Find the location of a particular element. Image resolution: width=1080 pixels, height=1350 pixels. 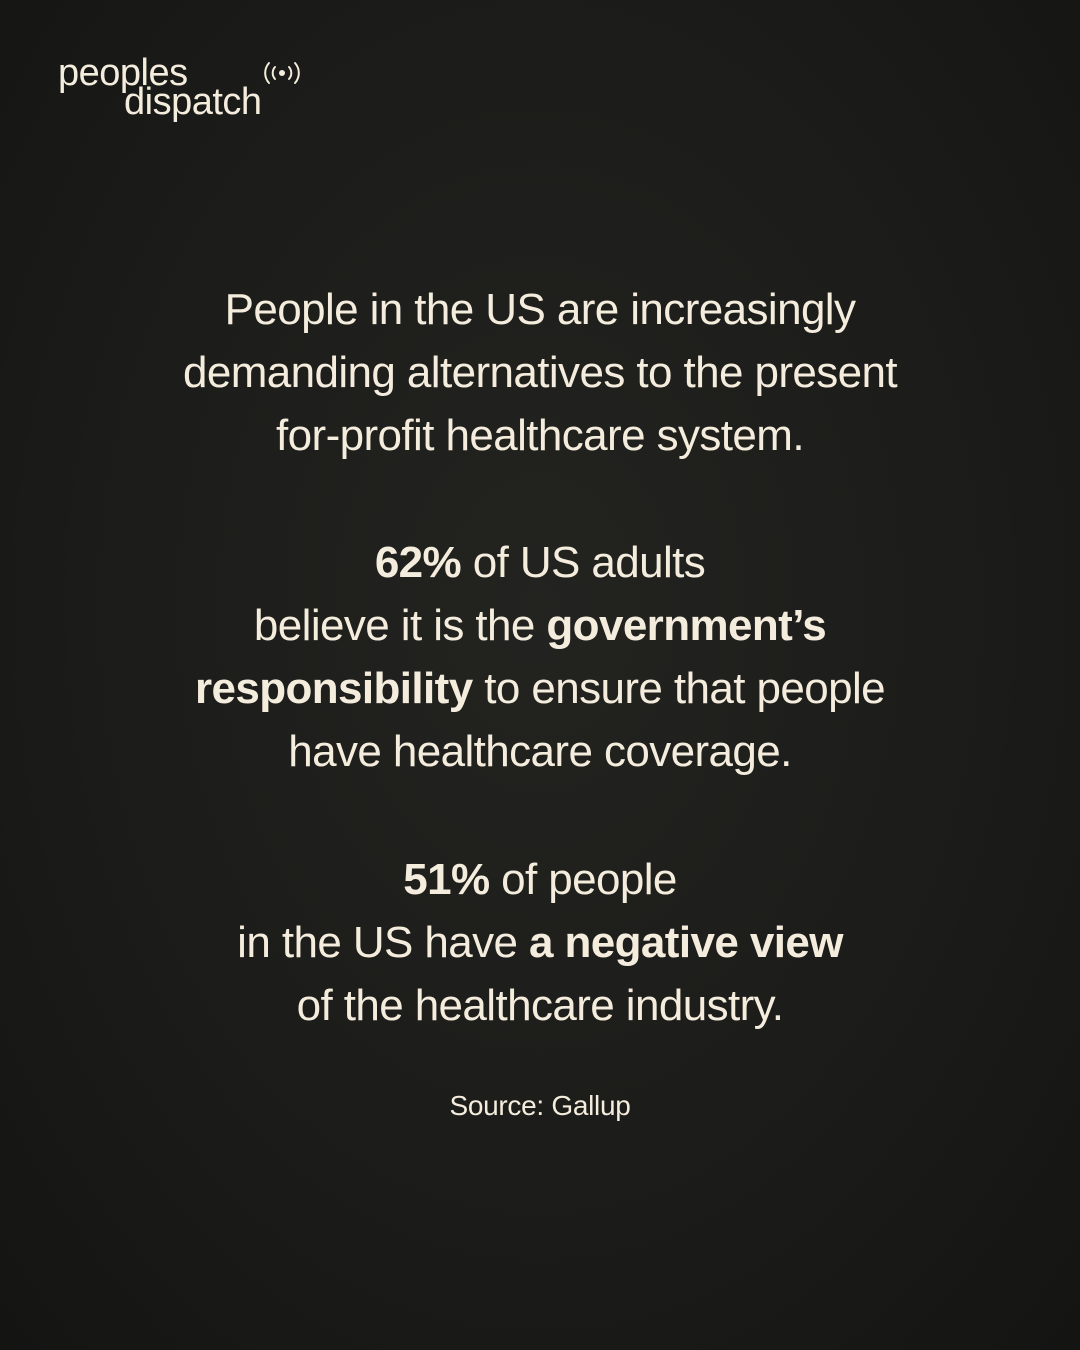

text-line: for-profit healthcare system. is located at coordinates (540, 435).